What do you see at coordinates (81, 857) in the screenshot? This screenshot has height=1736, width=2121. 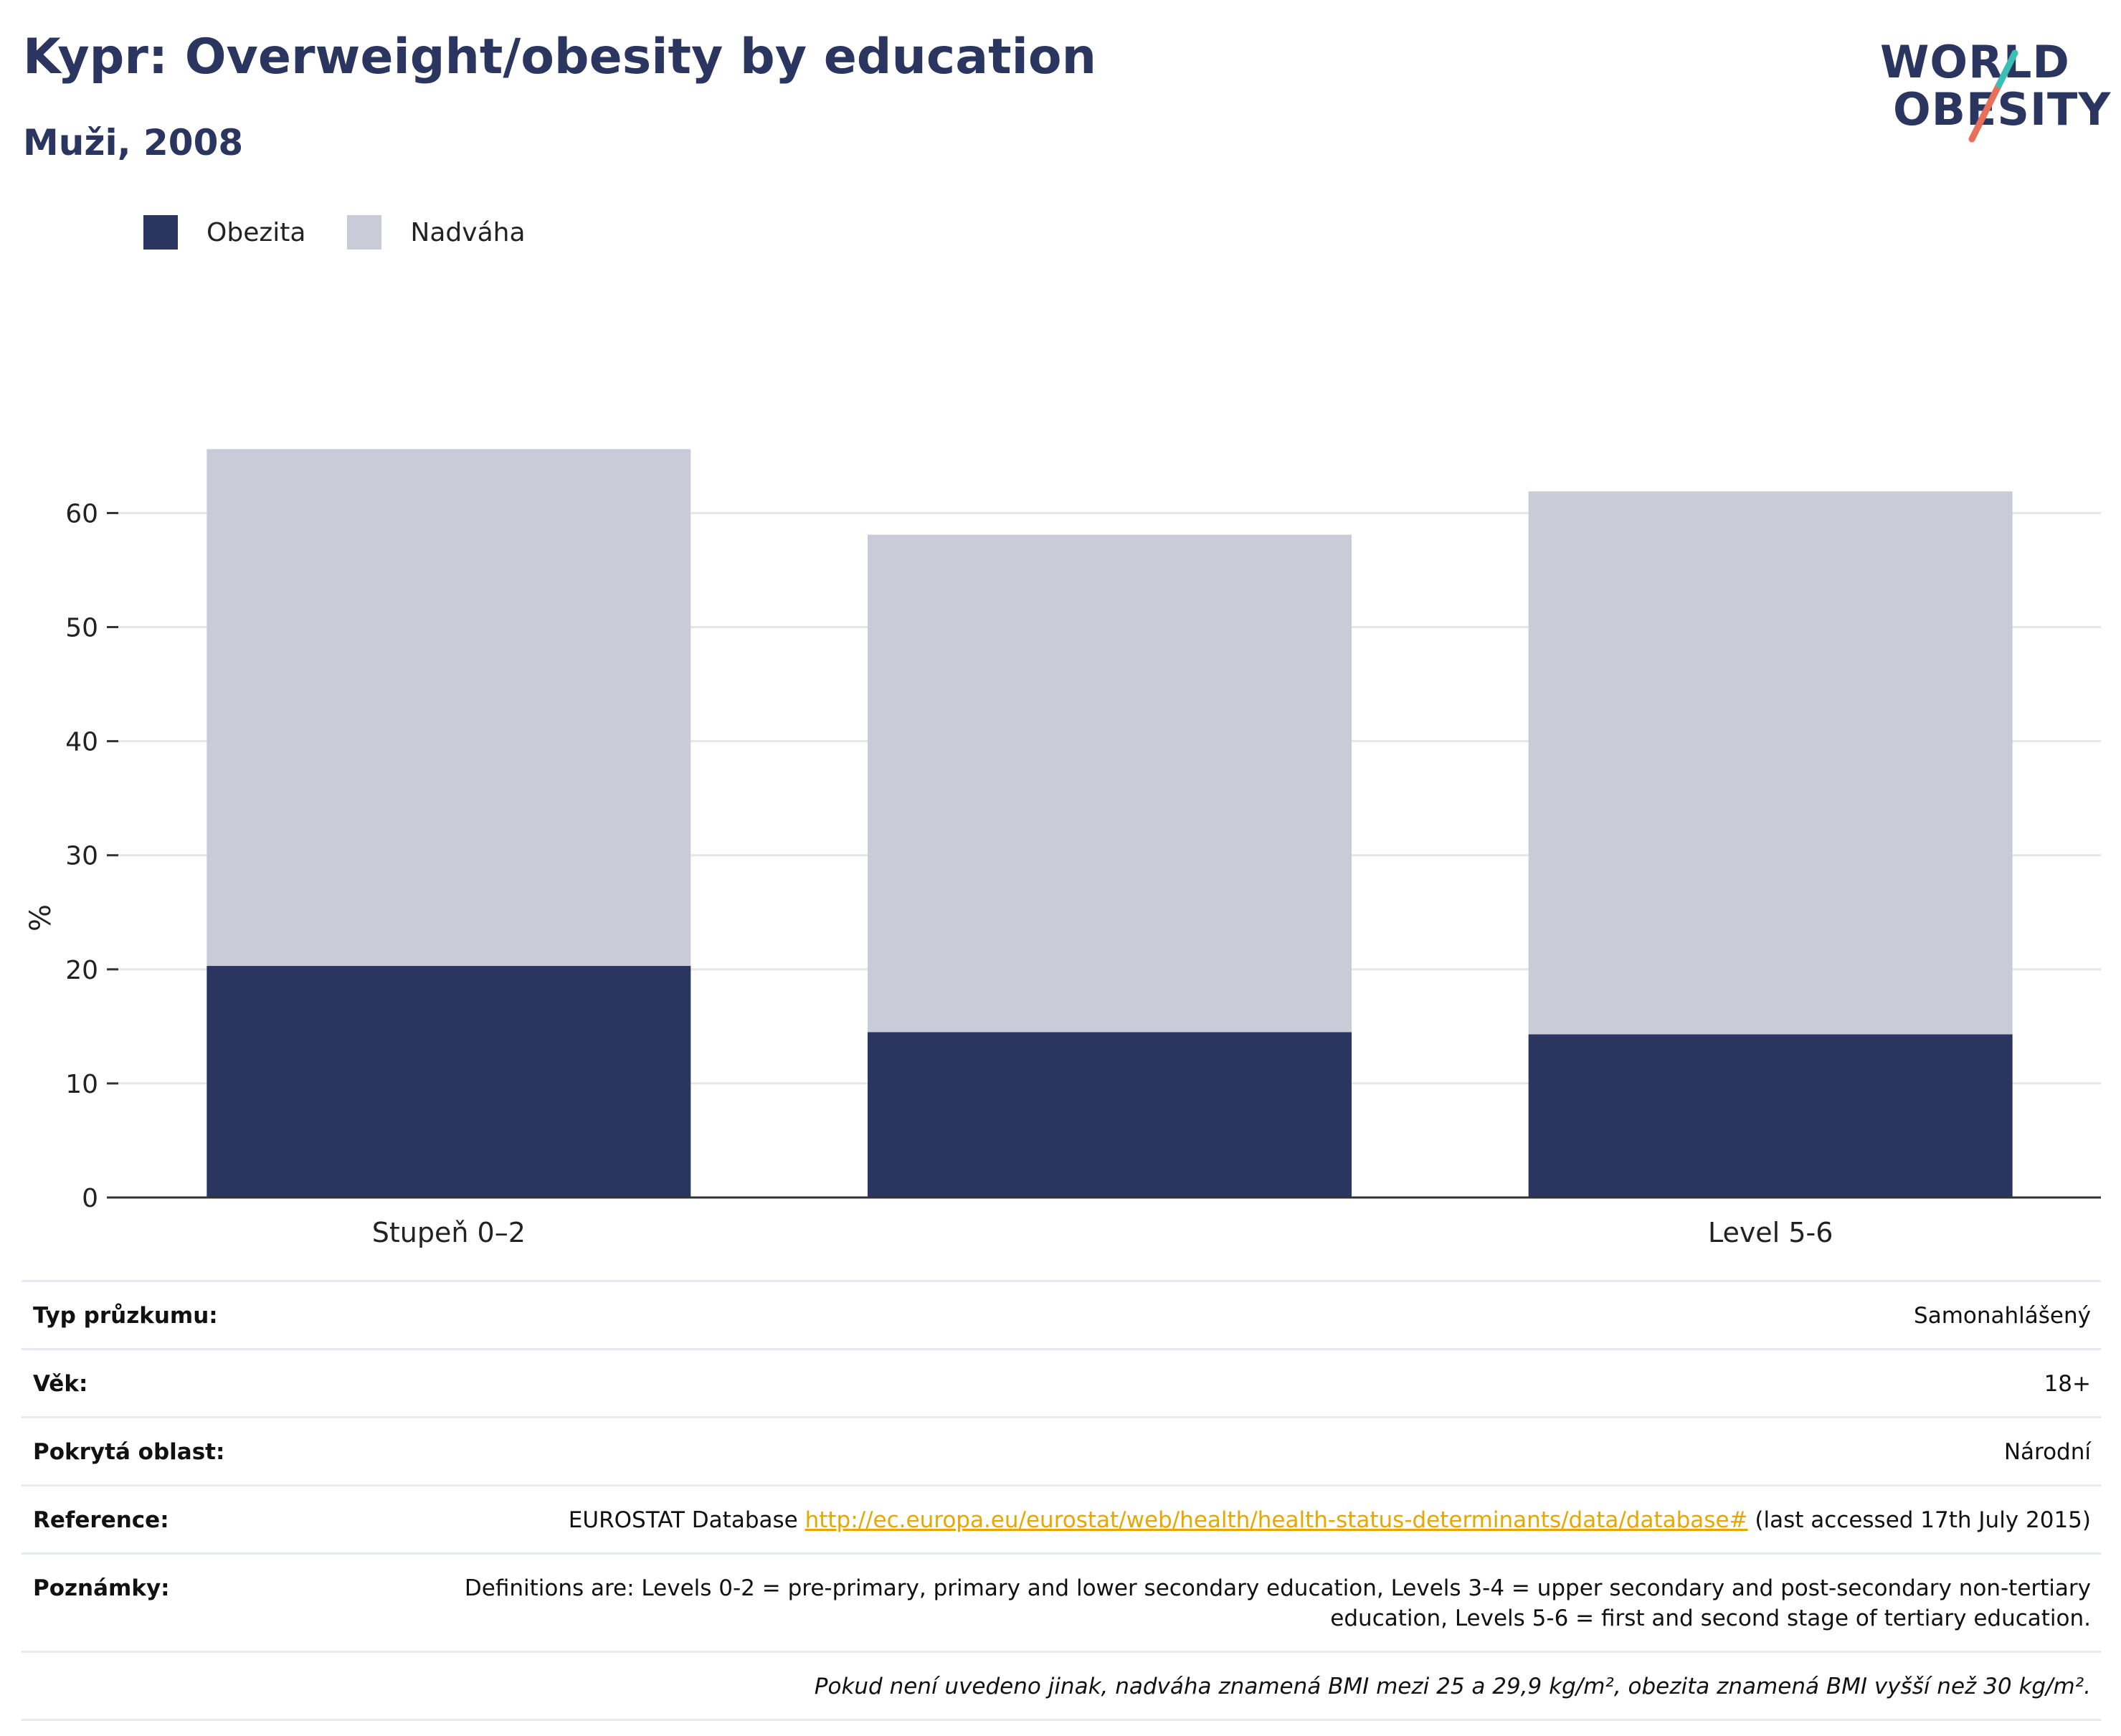 I see `y-tick-label: 30` at bounding box center [81, 857].